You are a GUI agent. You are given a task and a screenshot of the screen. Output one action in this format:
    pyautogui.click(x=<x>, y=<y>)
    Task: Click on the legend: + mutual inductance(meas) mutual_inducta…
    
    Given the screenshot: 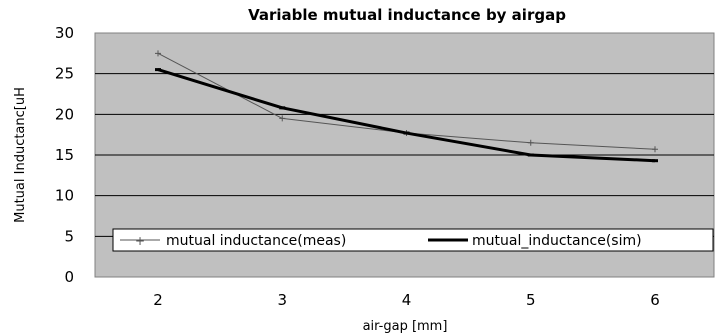 What is the action you would take?
    pyautogui.click(x=413, y=240)
    